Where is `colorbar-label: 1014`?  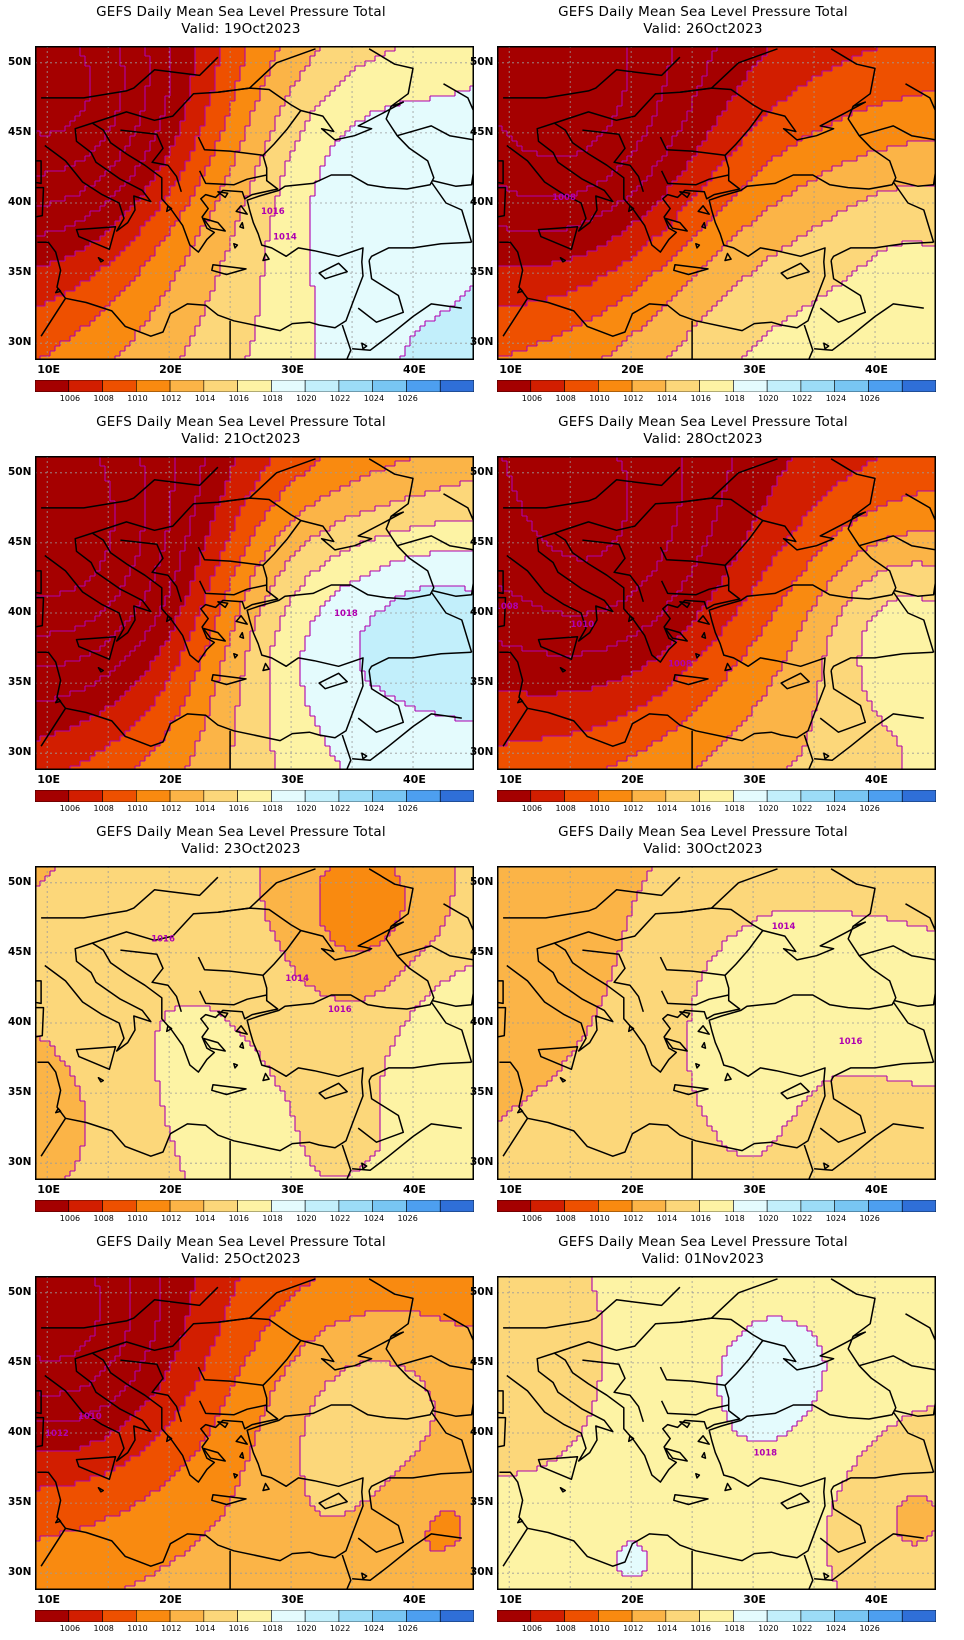
colorbar-label: 1014 is located at coordinates (205, 398).